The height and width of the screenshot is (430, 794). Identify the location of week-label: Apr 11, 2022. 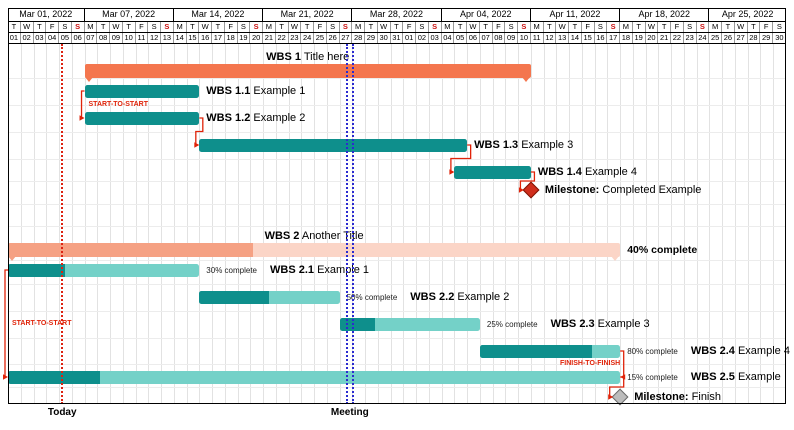
(576, 14).